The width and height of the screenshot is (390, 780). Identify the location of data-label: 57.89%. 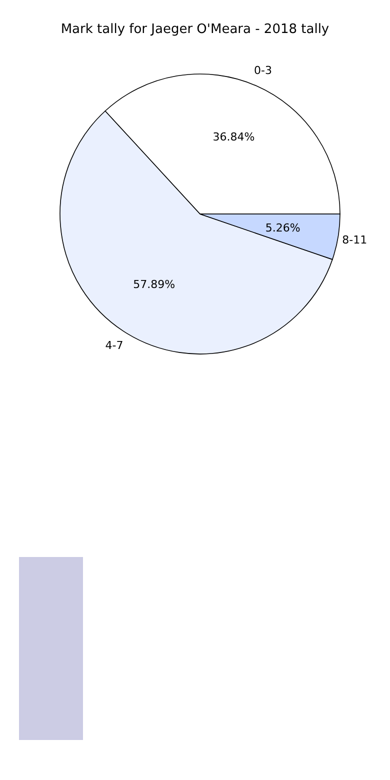
(154, 284).